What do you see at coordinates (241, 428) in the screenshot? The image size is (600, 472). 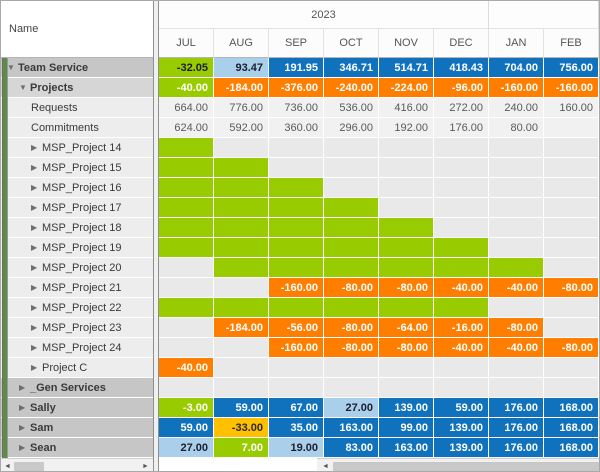 I see `grid-cell: -33.00` at bounding box center [241, 428].